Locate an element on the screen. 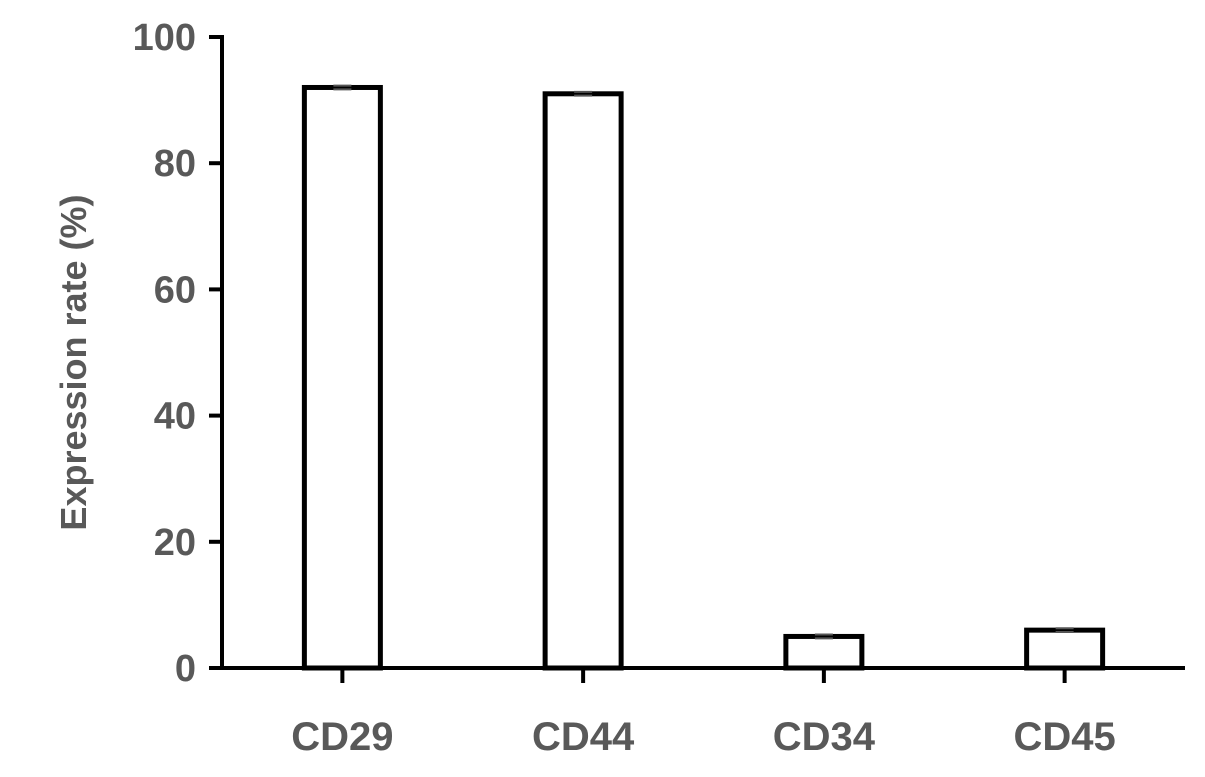  x-category-label: CD34 is located at coordinates (824, 737).